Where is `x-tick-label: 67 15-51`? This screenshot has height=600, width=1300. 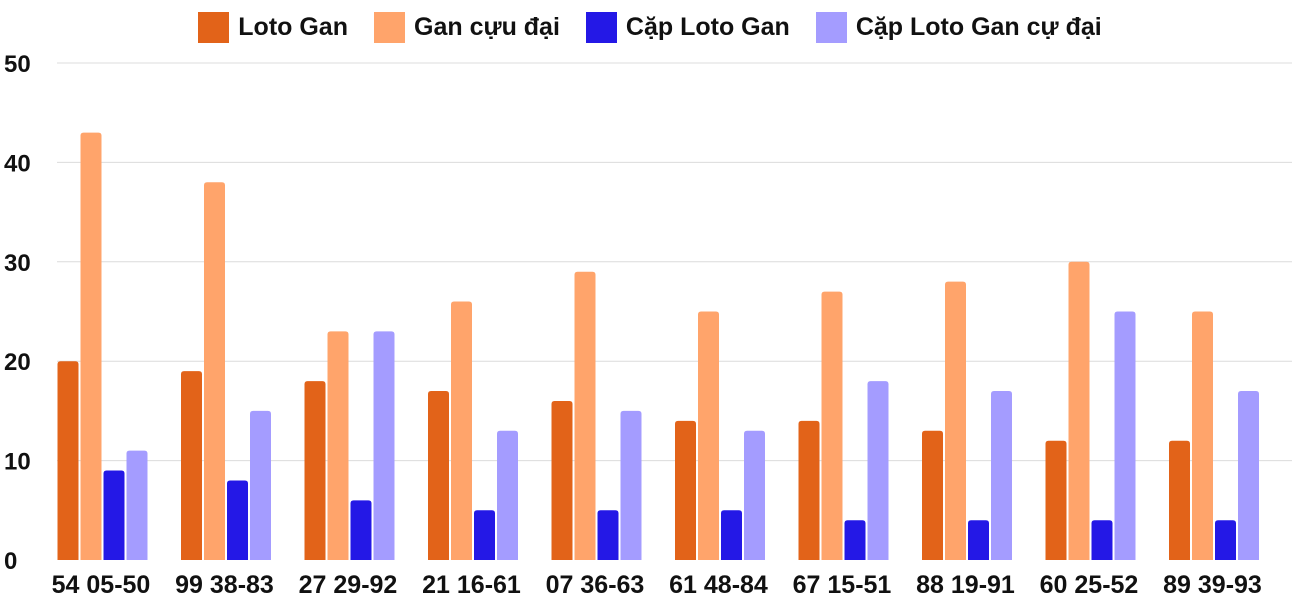
x-tick-label: 67 15-51 is located at coordinates (842, 585).